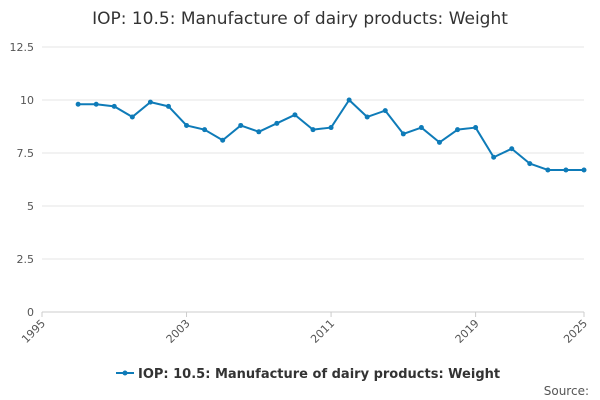 The height and width of the screenshot is (400, 600). I want to click on y-tick-label: 2.5, so click(26, 259).